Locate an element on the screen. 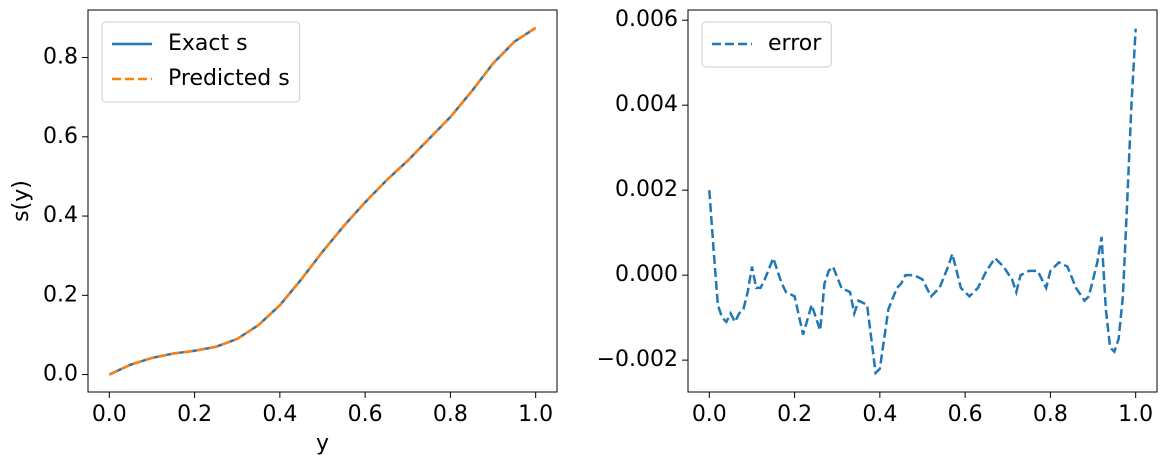 This screenshot has height=465, width=1166. legend-label: Exact s is located at coordinates (208, 43).